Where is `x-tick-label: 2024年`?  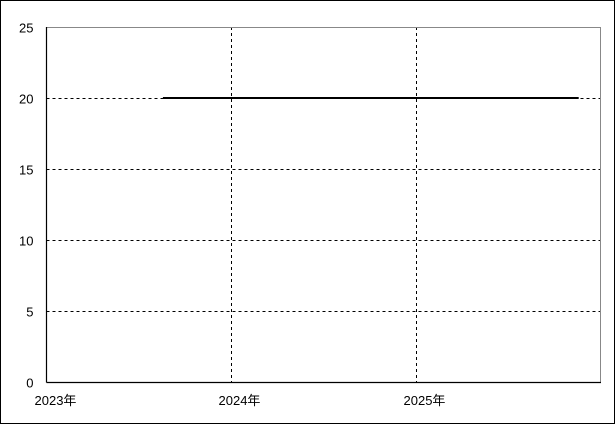
x-tick-label: 2024年 is located at coordinates (240, 400).